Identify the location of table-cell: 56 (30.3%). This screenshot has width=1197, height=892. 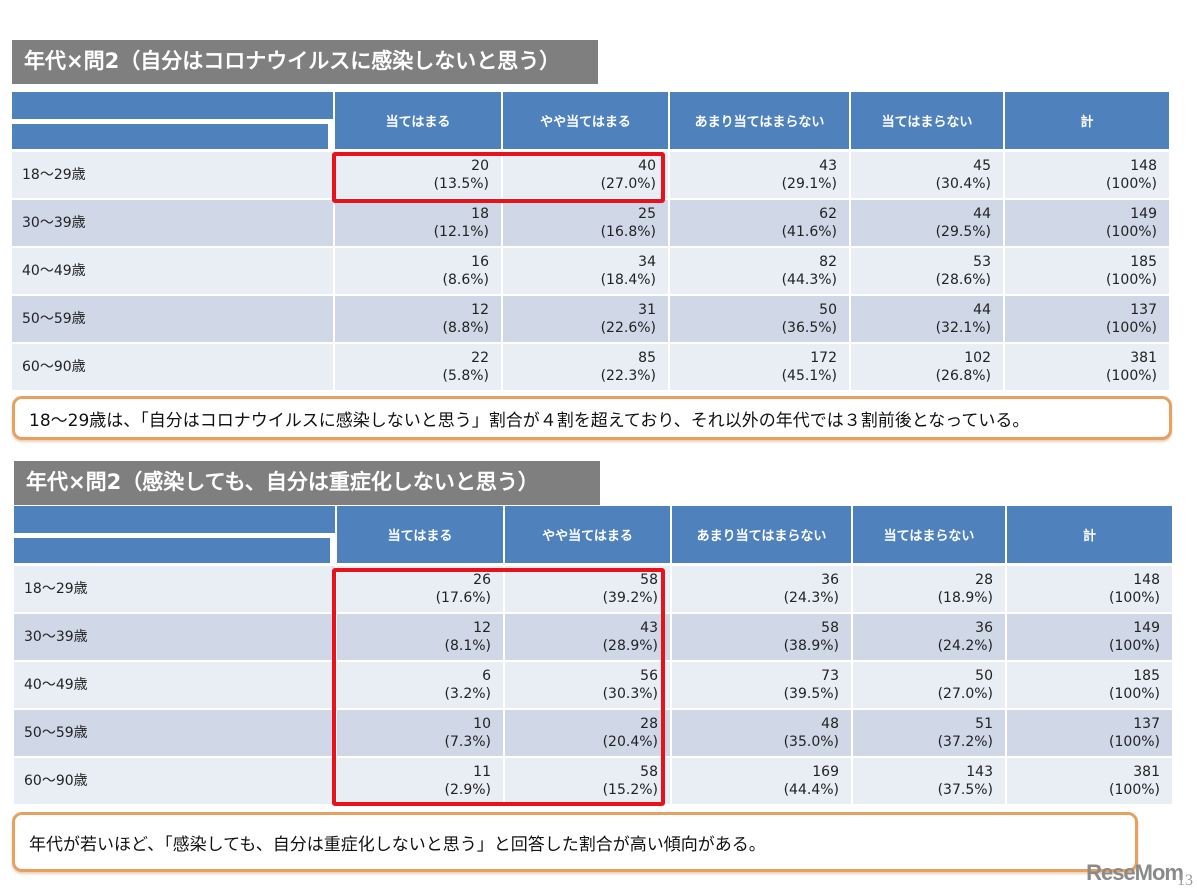
(586, 685).